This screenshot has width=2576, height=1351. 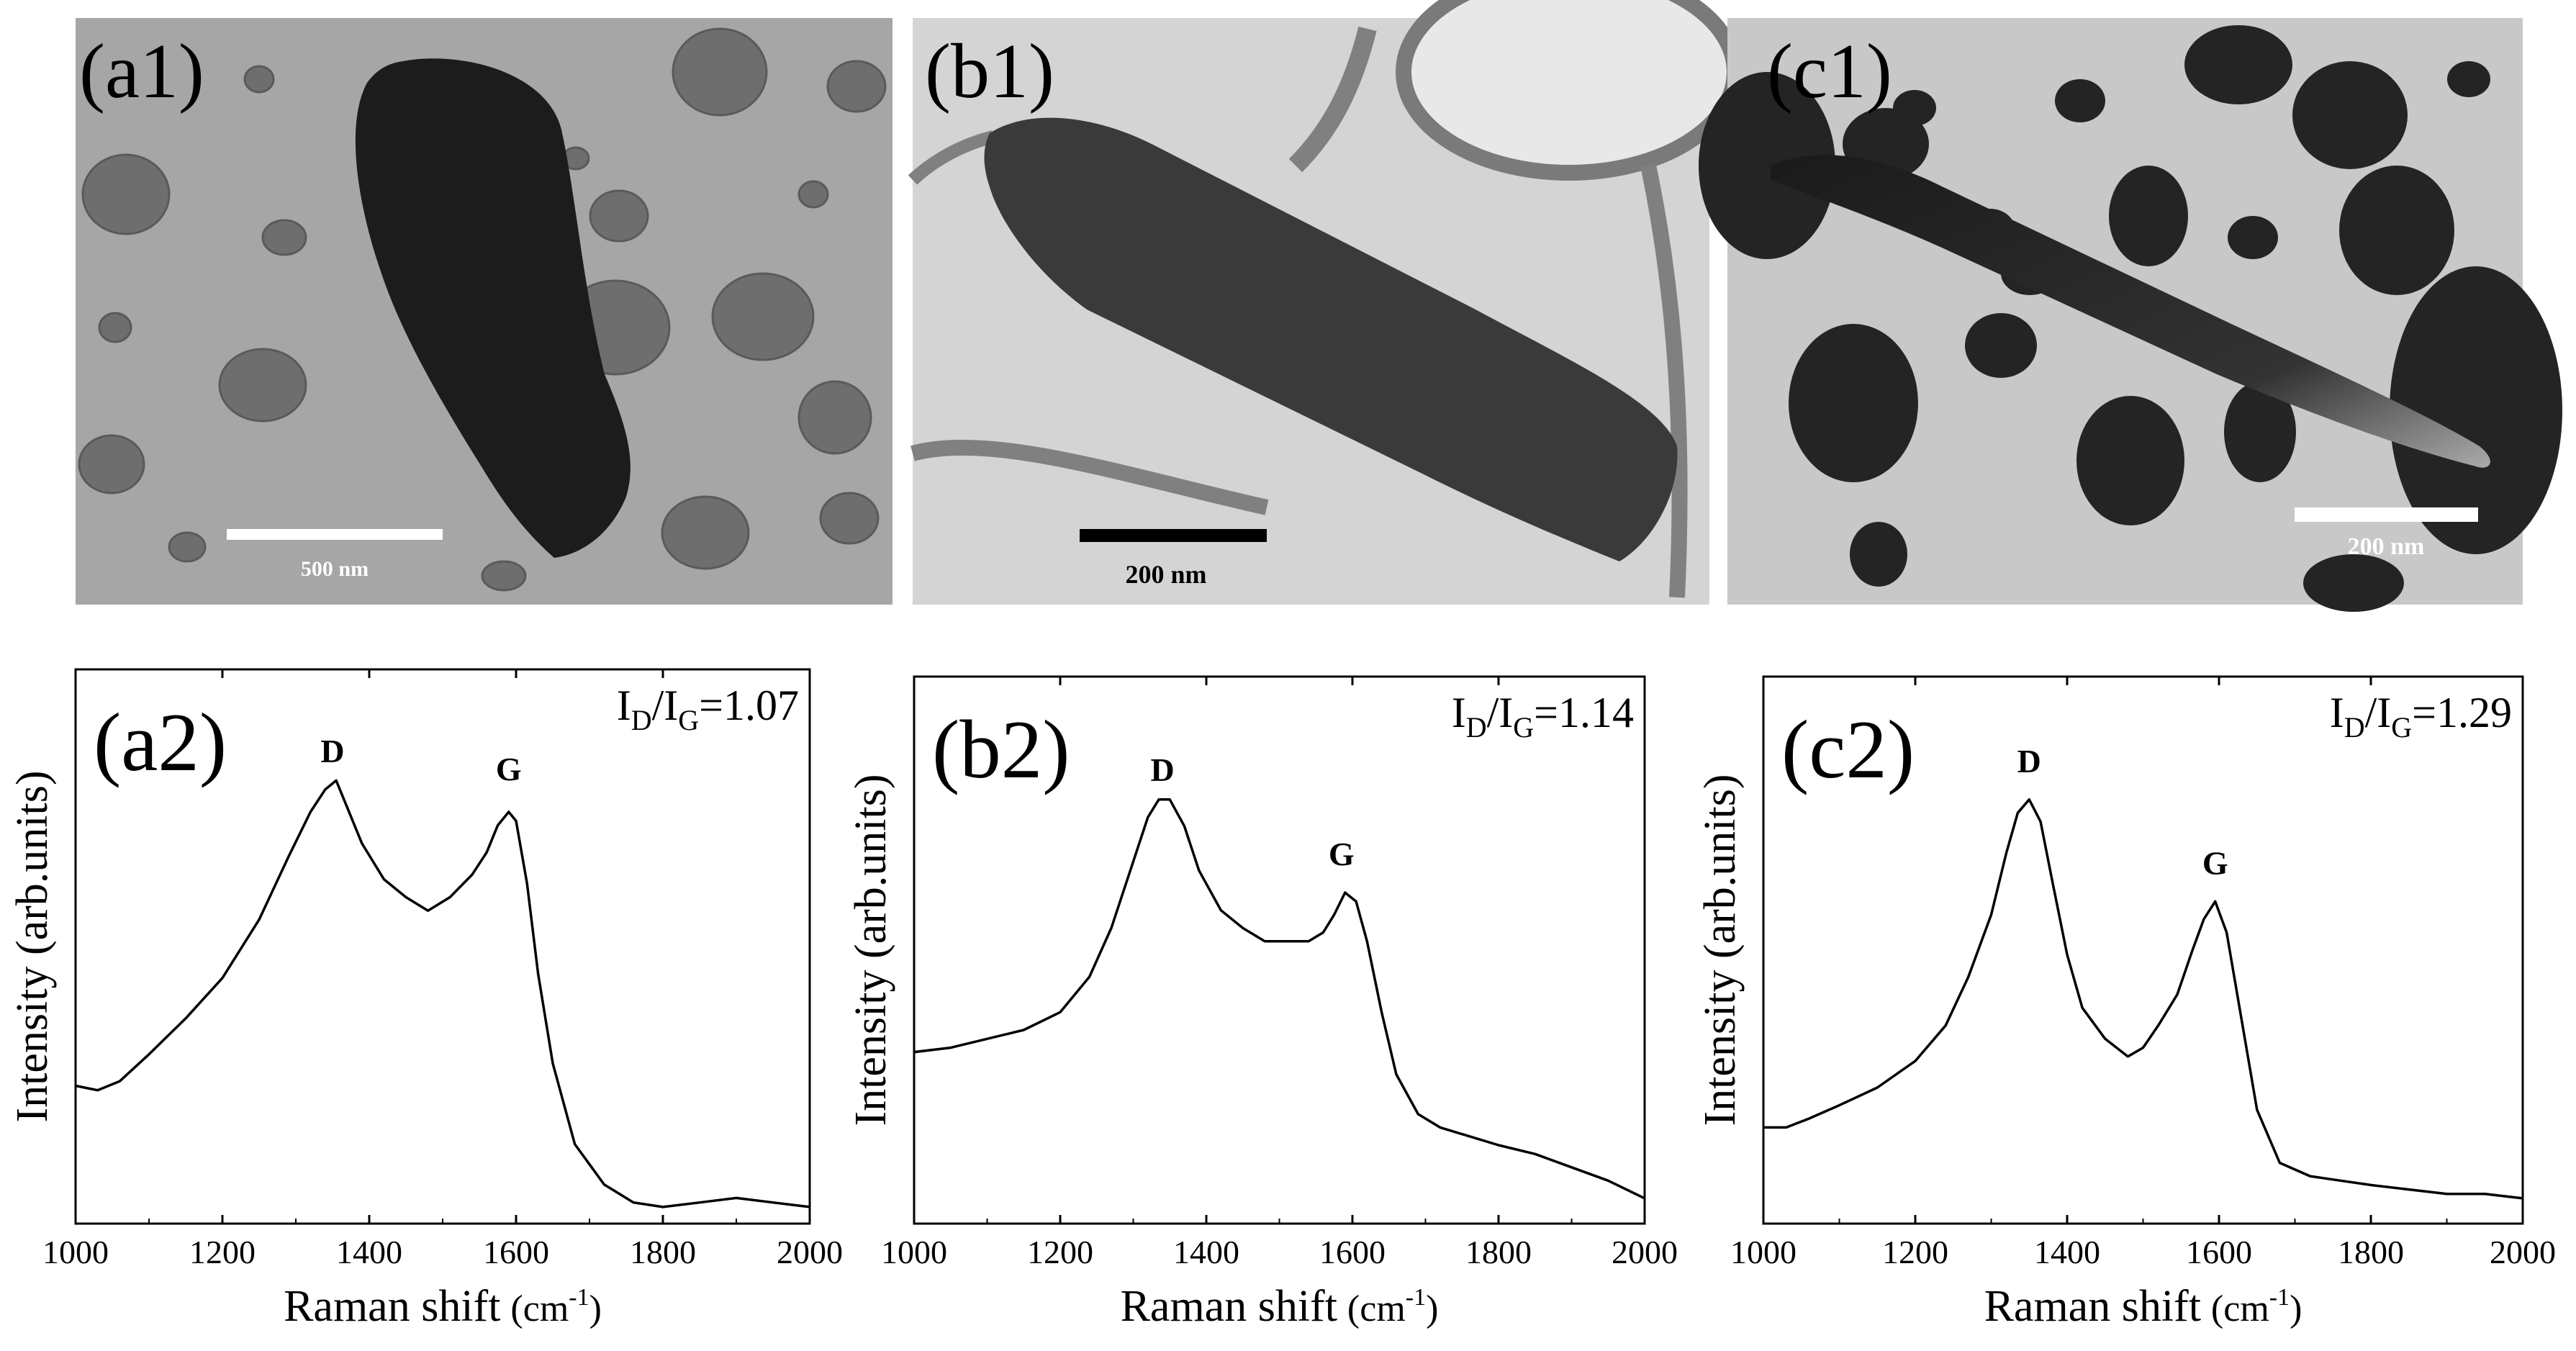 What do you see at coordinates (1830, 72) in the screenshot?
I see `panel-label-c1: (c1)` at bounding box center [1830, 72].